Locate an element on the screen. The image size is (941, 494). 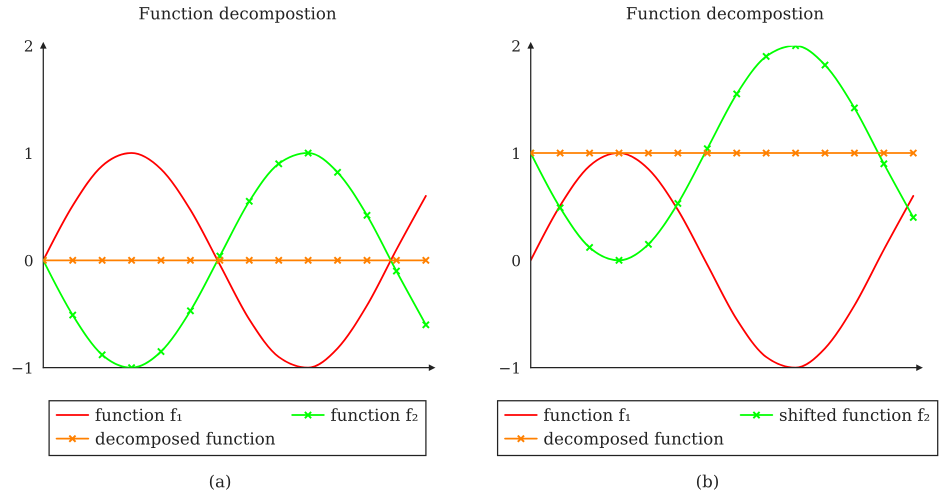
legend-label: shifted function f₂ is located at coordinates (855, 415).